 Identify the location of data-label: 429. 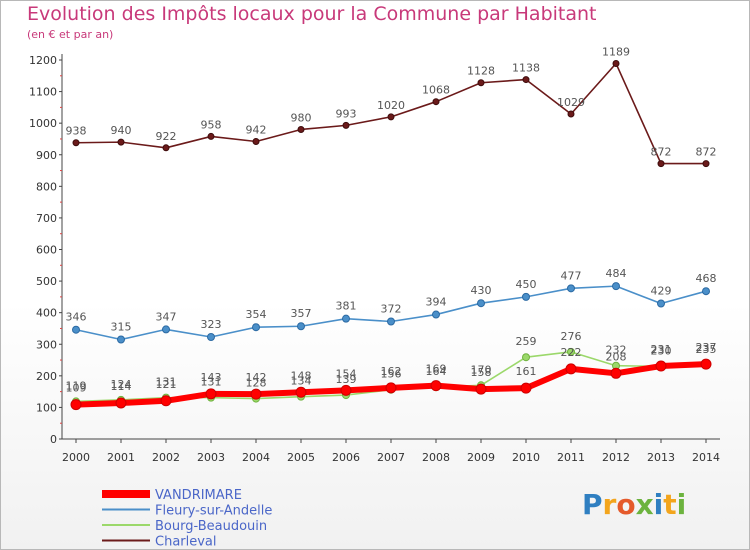
(661, 291).